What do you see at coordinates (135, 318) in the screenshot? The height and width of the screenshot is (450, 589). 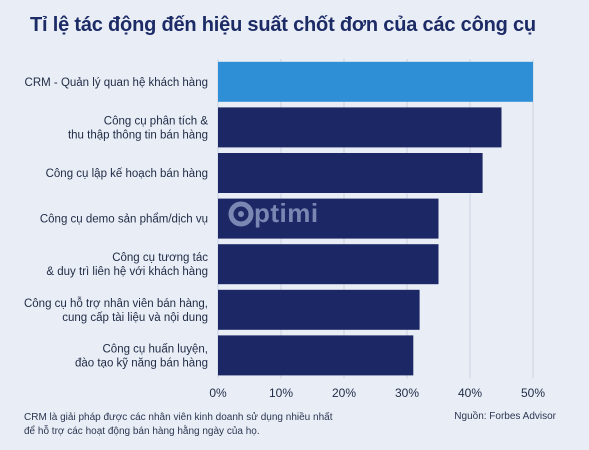 I see `category-label: cung cấp tài liệu và nội dung` at bounding box center [135, 318].